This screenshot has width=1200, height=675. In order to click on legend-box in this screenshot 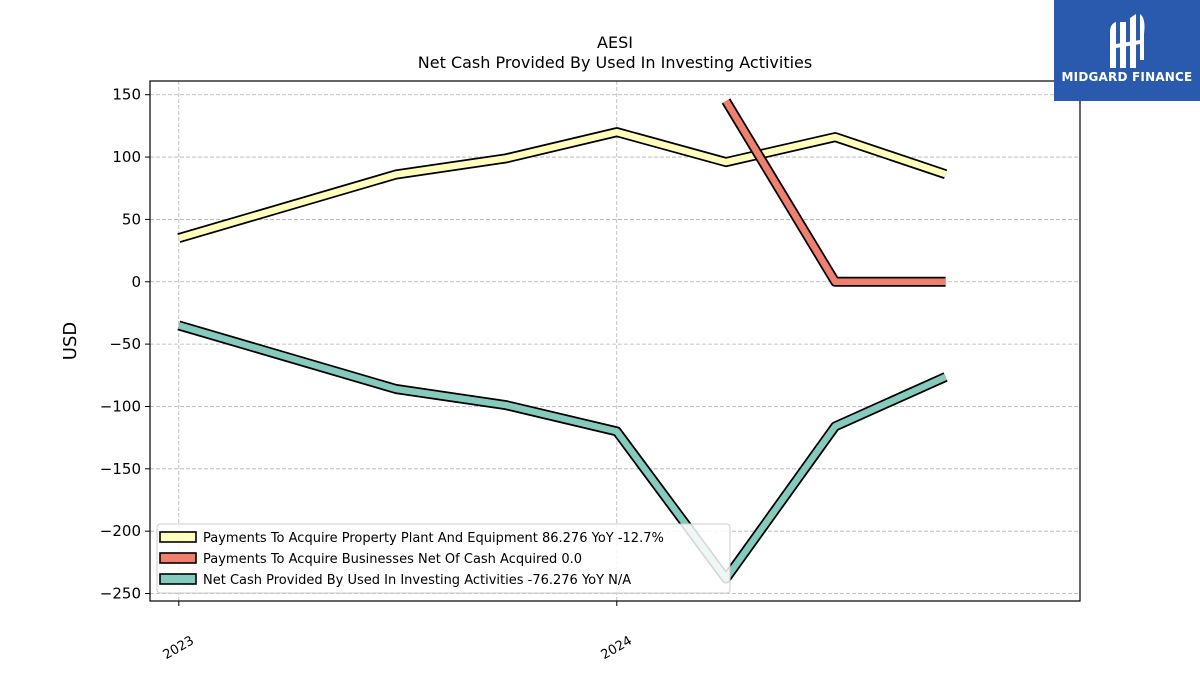, I will do `click(443, 558)`.